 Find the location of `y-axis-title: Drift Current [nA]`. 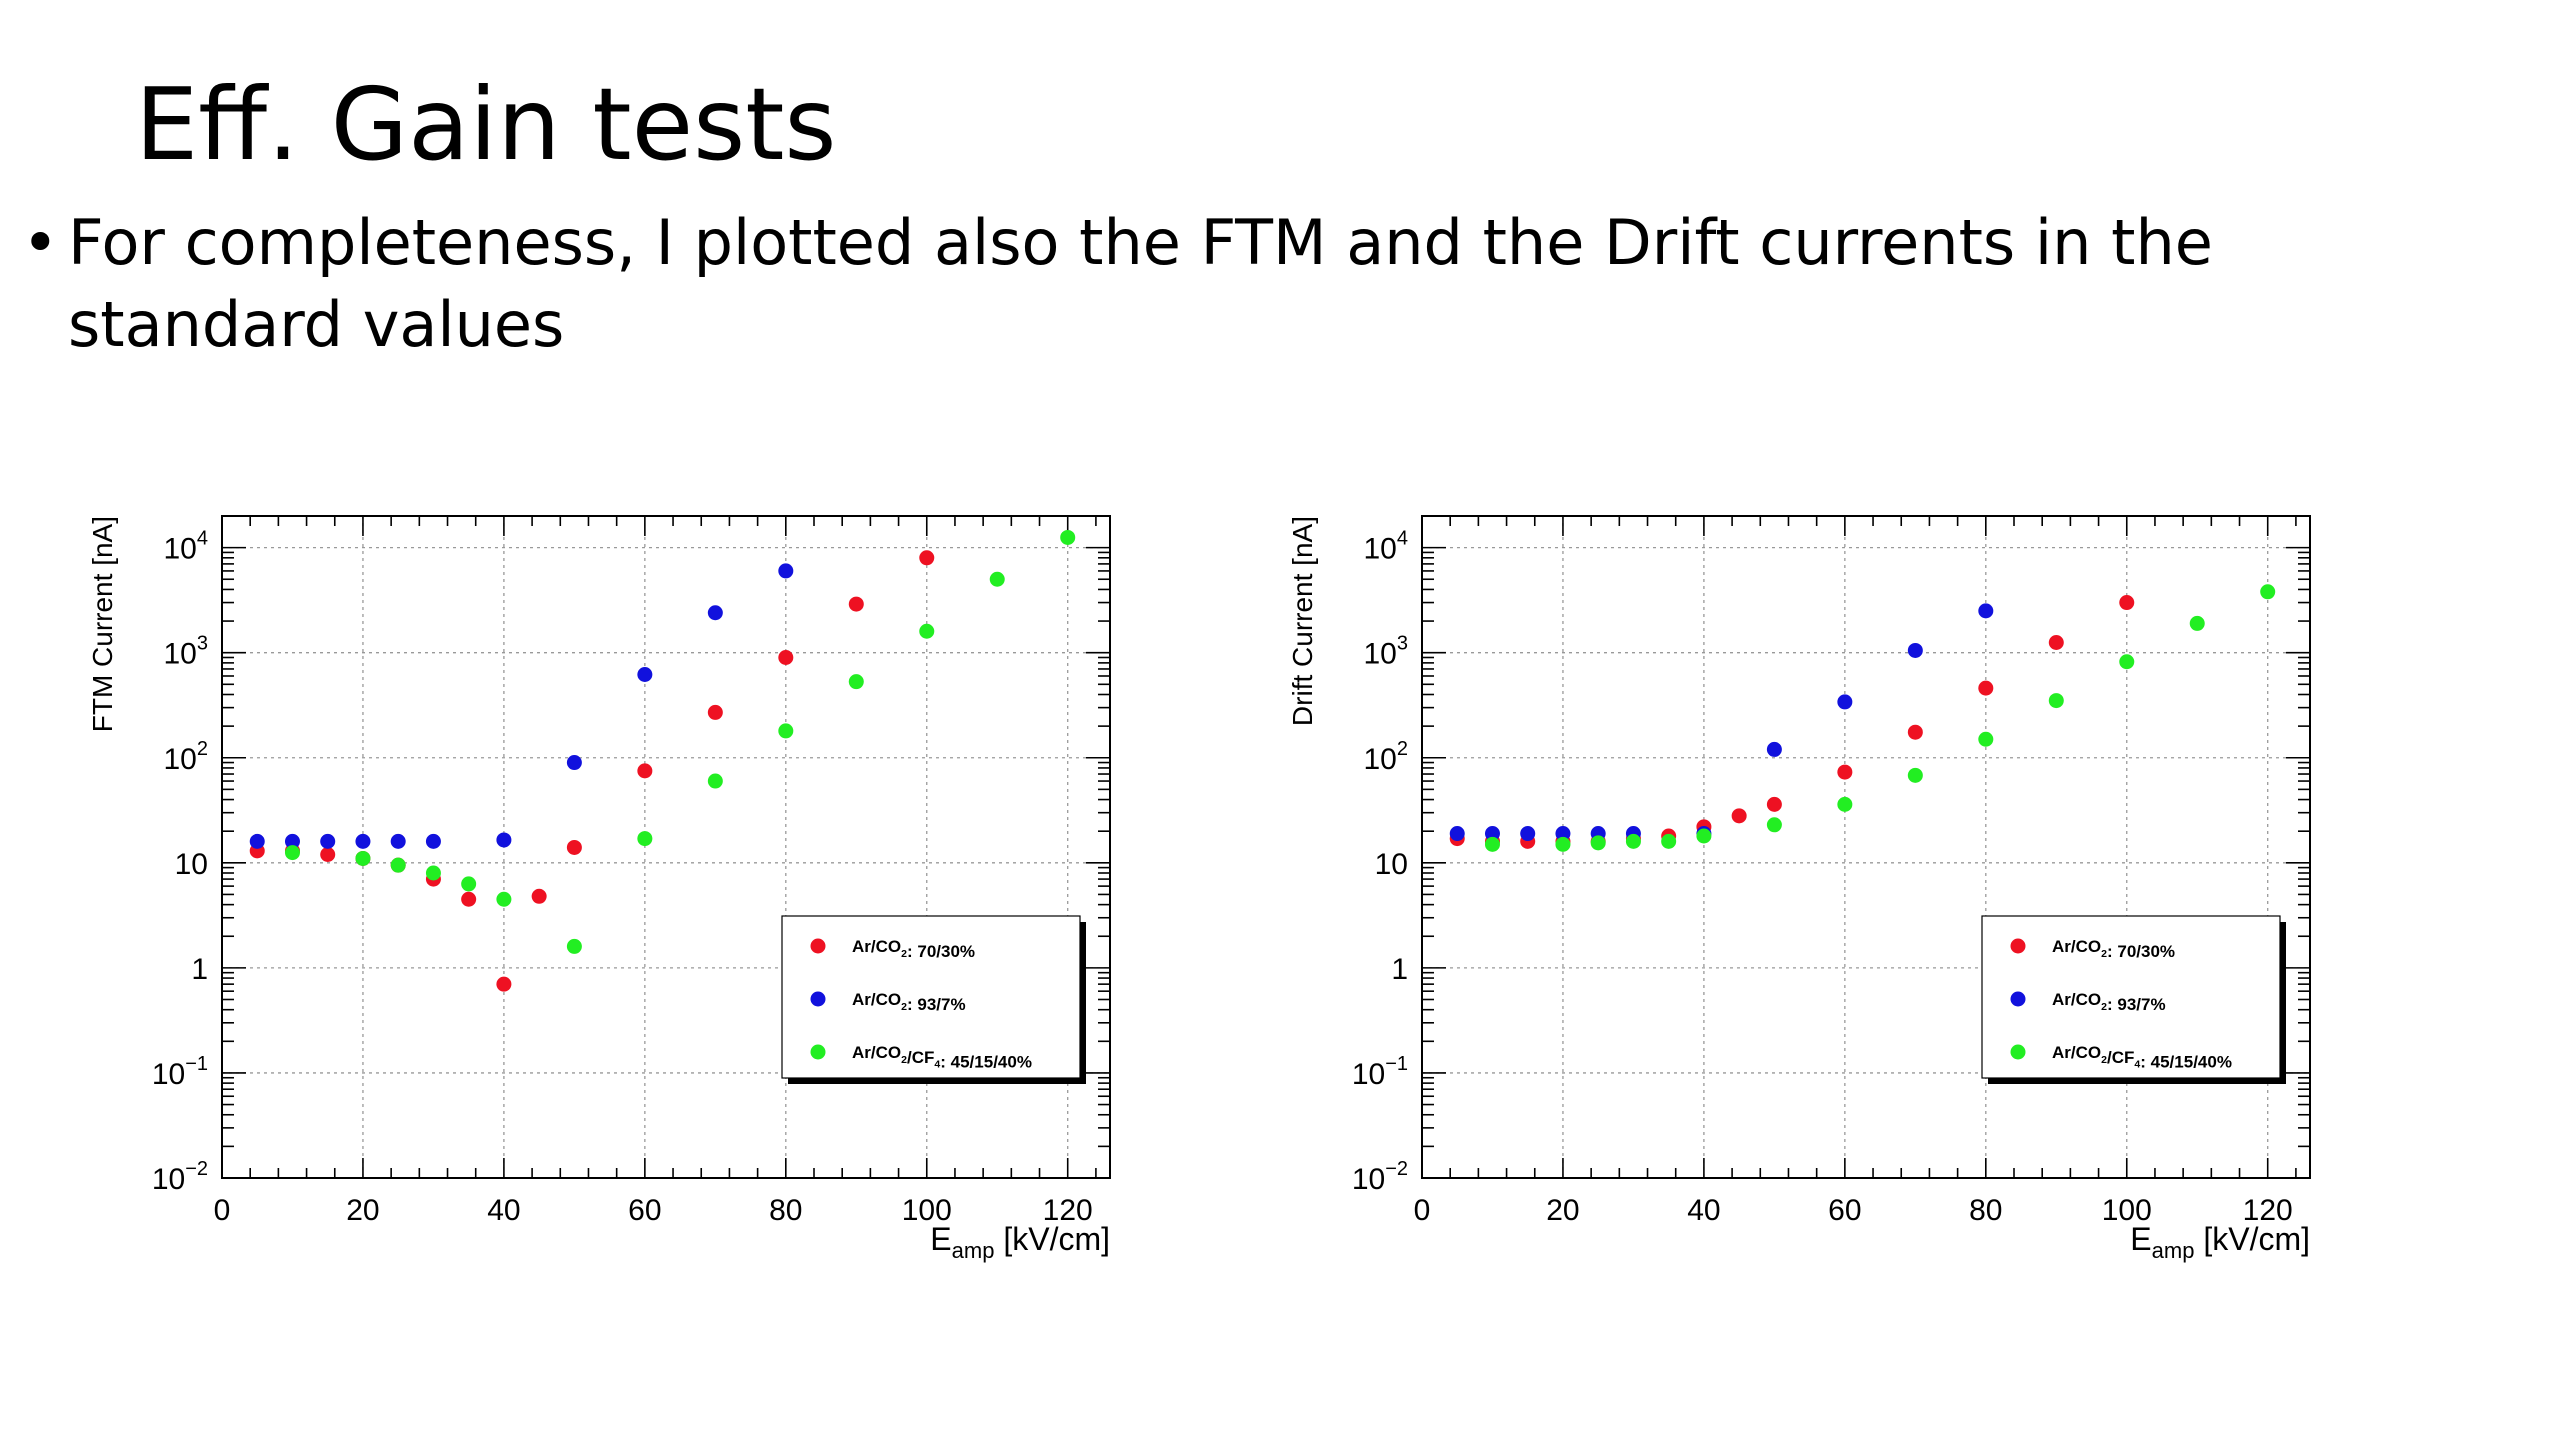

y-axis-title: Drift Current [nA] is located at coordinates (1302, 621).